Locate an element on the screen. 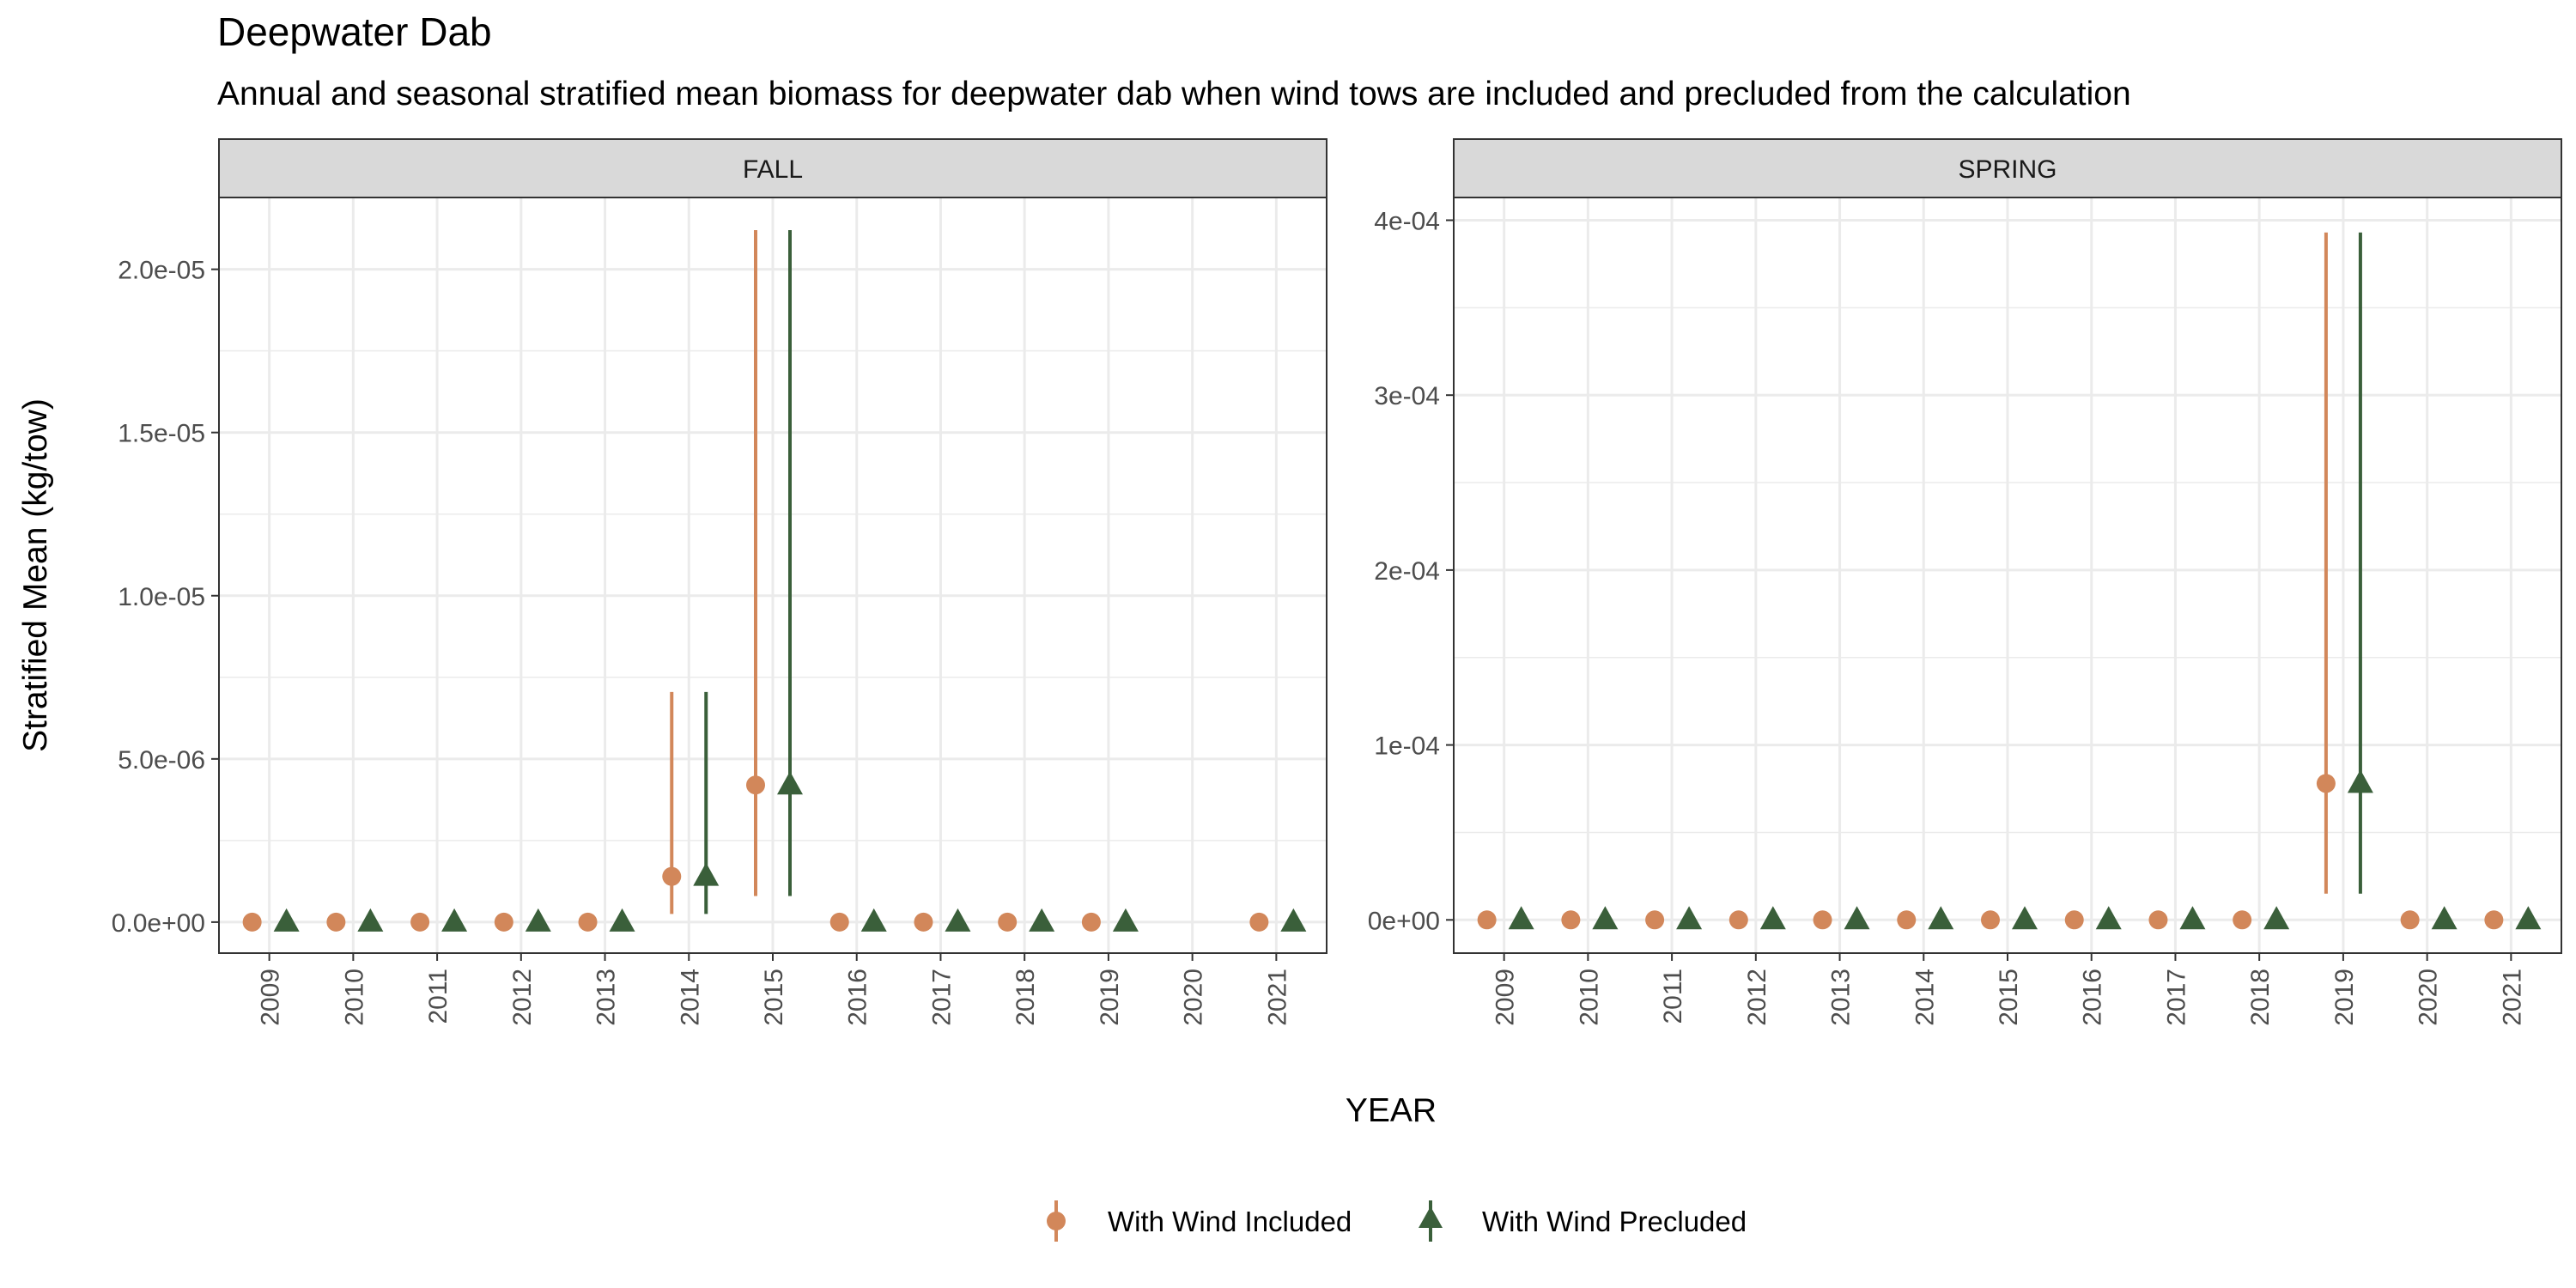 The width and height of the screenshot is (2576, 1288). y-tick-label: 2e-04 is located at coordinates (1407, 572).